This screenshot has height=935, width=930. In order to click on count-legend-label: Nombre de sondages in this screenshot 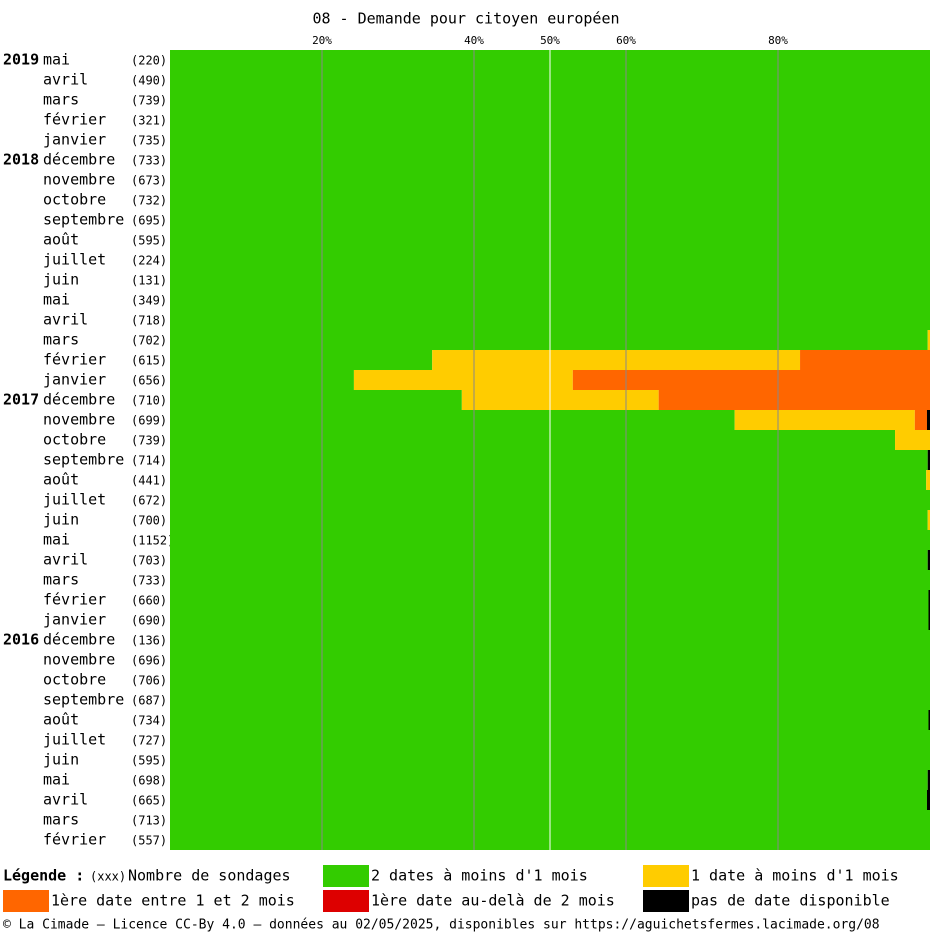, I will do `click(209, 876)`.